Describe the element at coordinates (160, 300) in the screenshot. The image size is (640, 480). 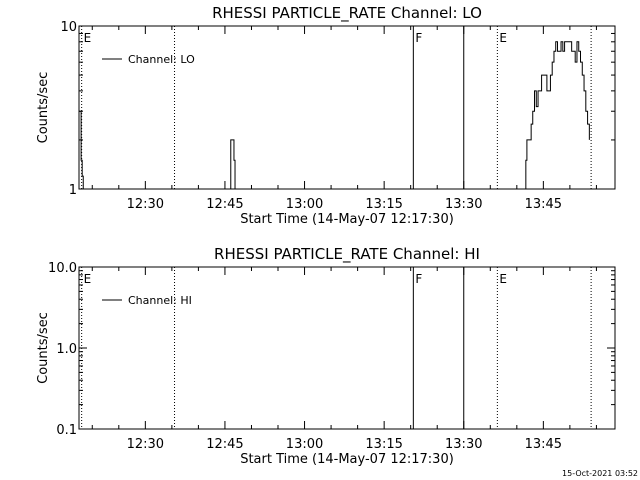
I see `legend-label: Channel: HI` at that location.